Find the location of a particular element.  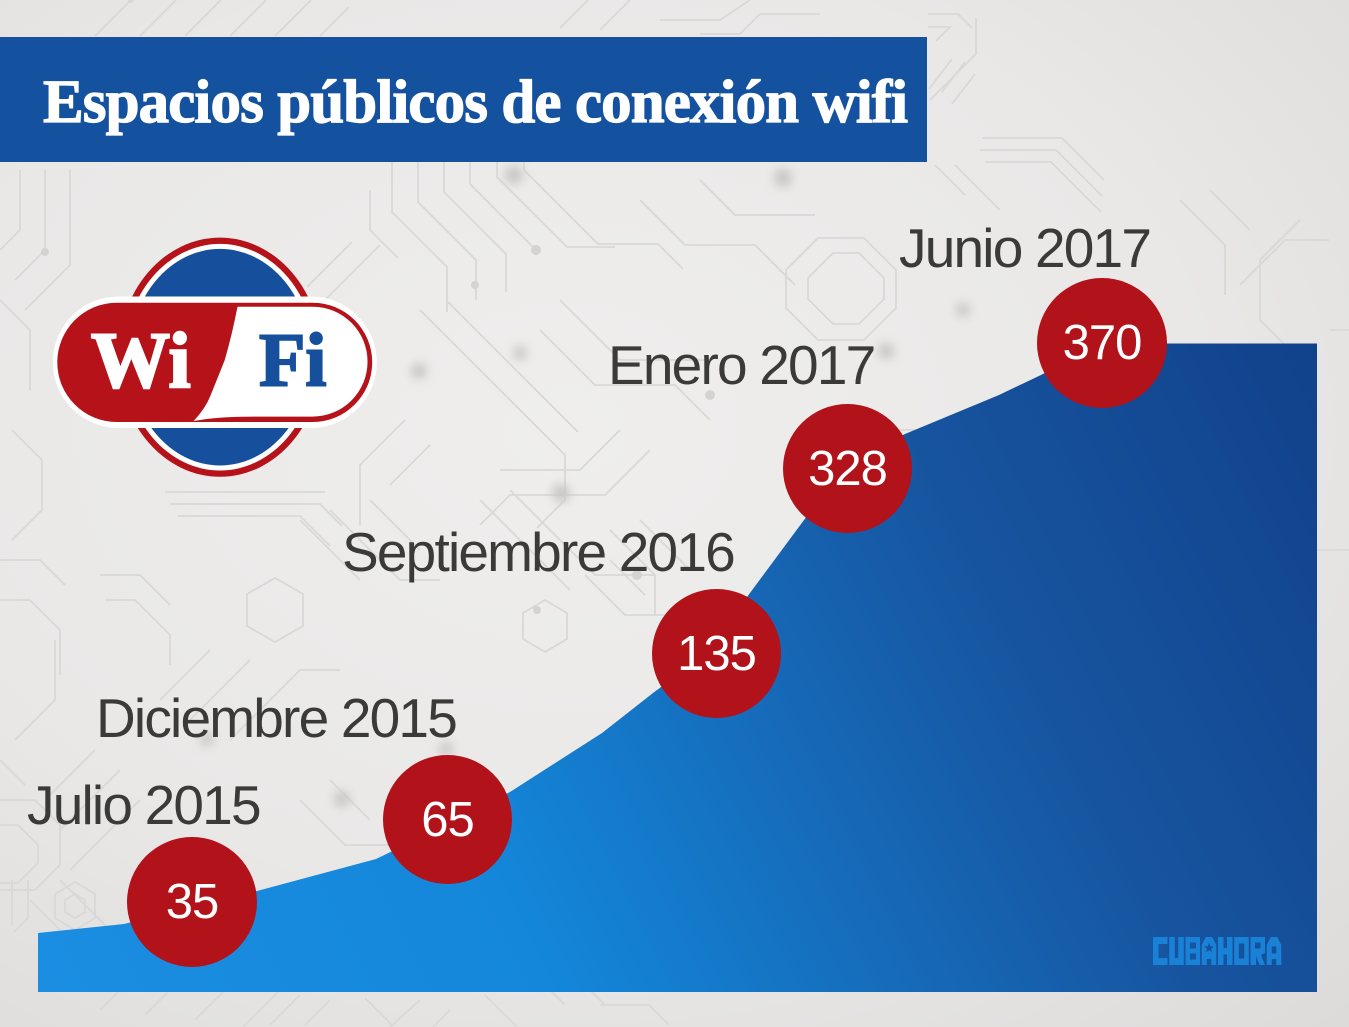

svg-text: Fi is located at coordinates (293, 361).